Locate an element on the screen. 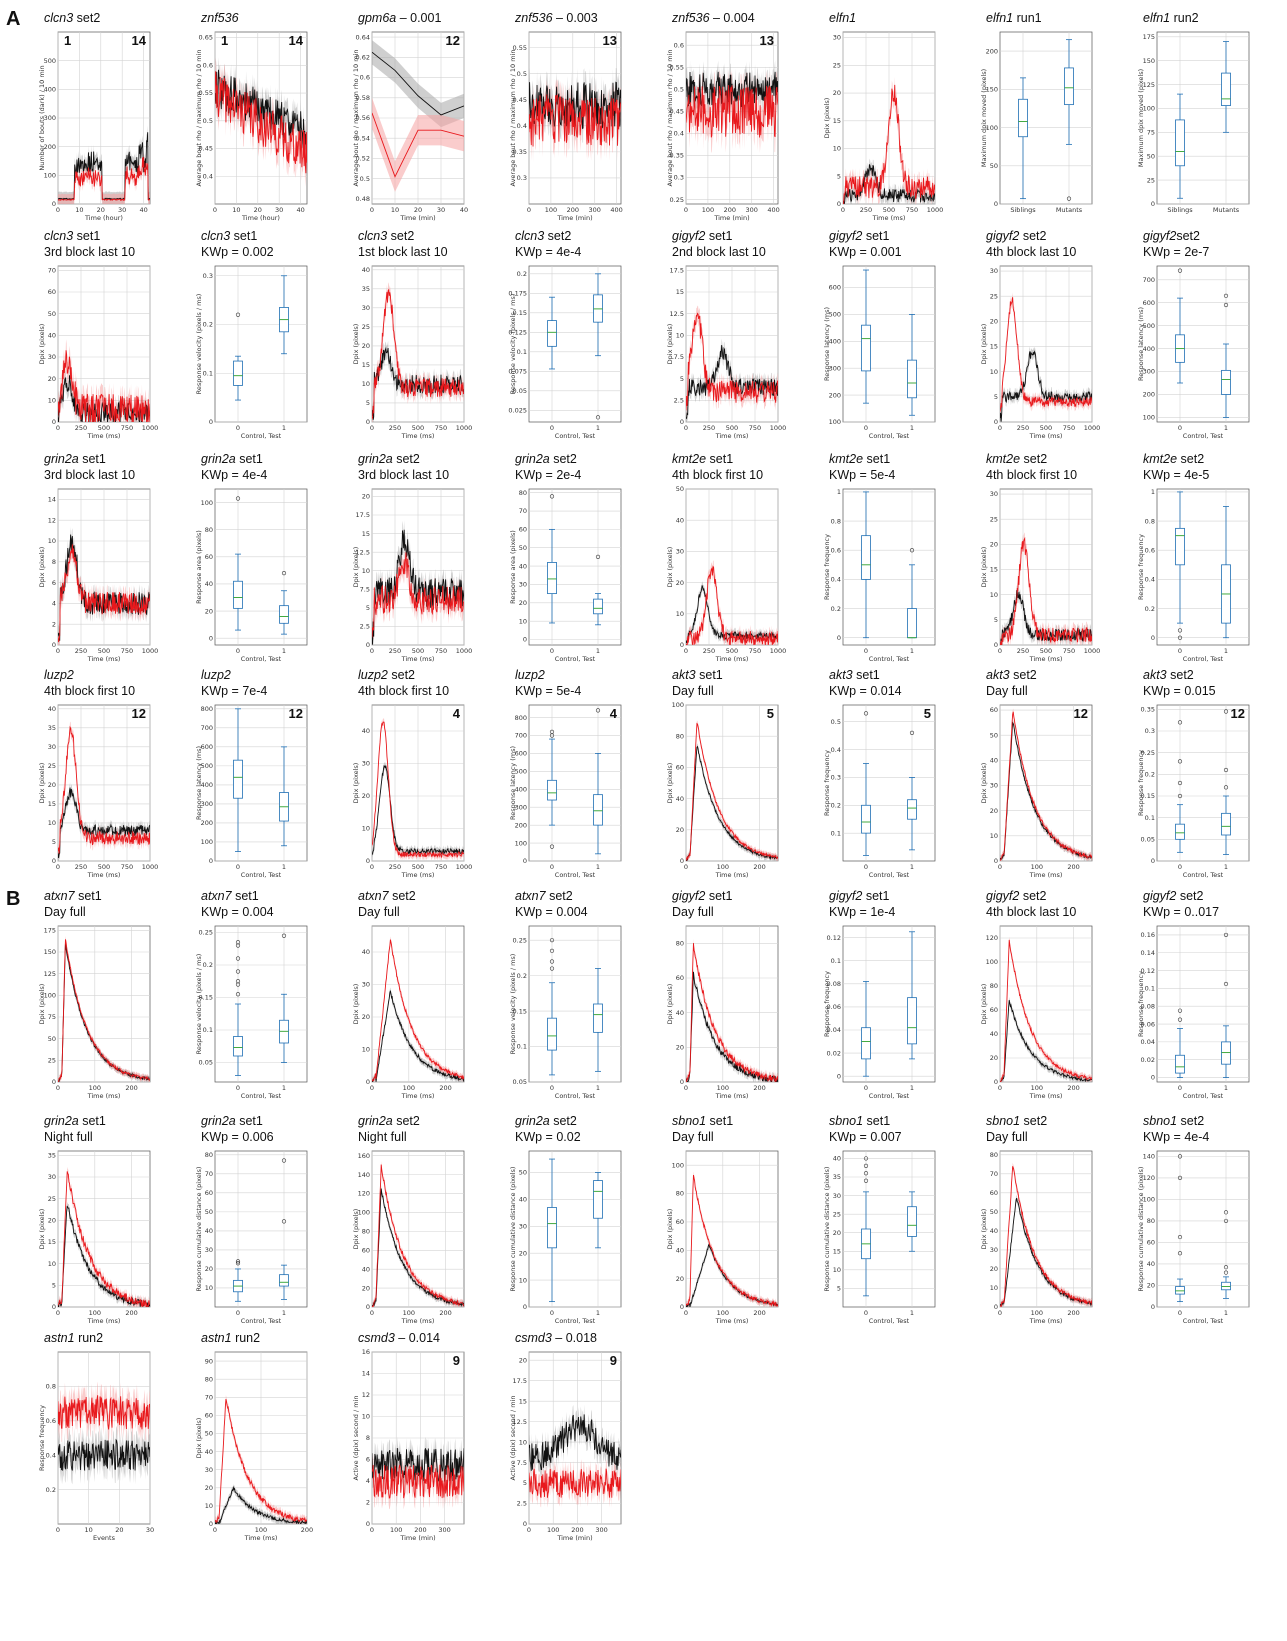  panel-title: atxn7 set2 Day full is located at coordinates (433, 904).